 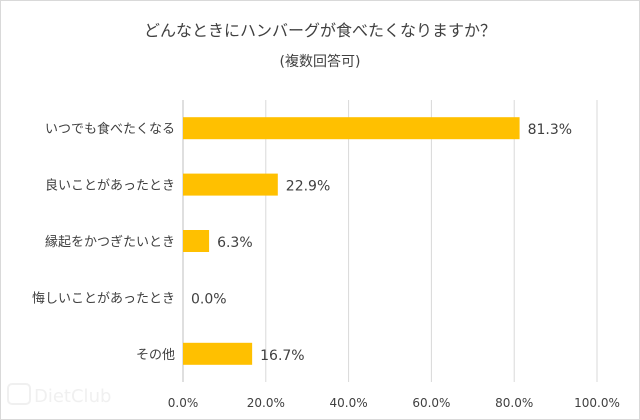 I want to click on x-tick-label: 100.0%, so click(x=597, y=403).